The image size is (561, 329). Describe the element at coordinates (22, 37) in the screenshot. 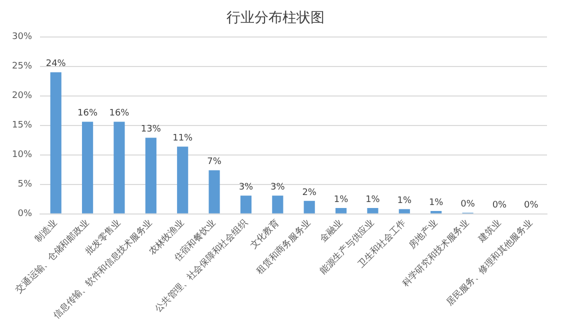

I see `y-tick-label: 30%` at that location.